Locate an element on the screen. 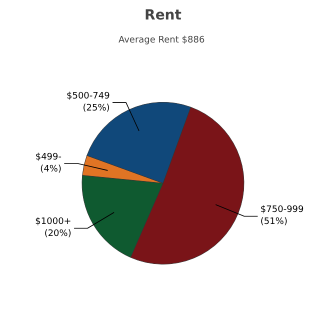  slice-label: $499- is located at coordinates (48, 157).